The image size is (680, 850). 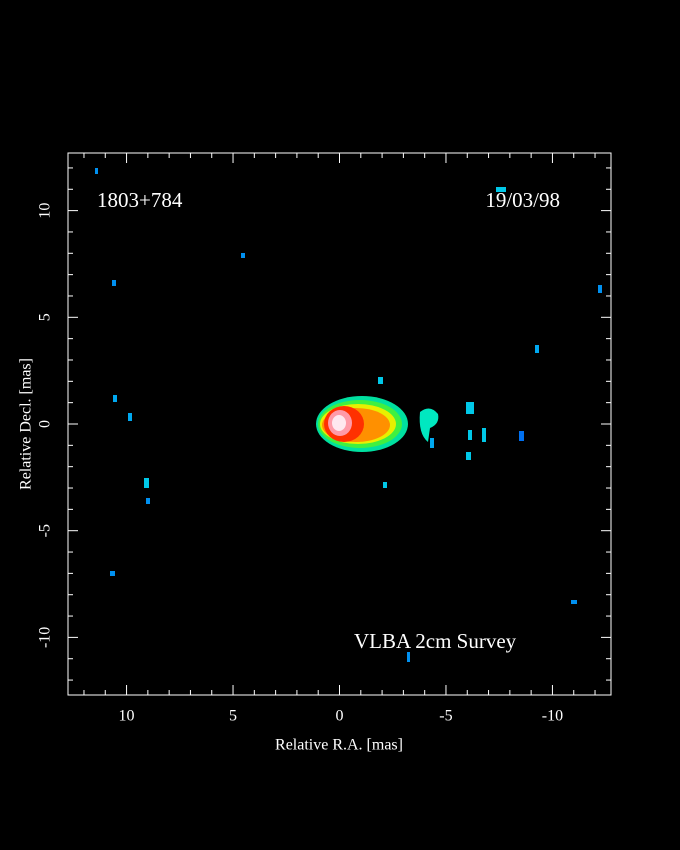 I want to click on y-tick-label: 5, so click(x=45, y=317).